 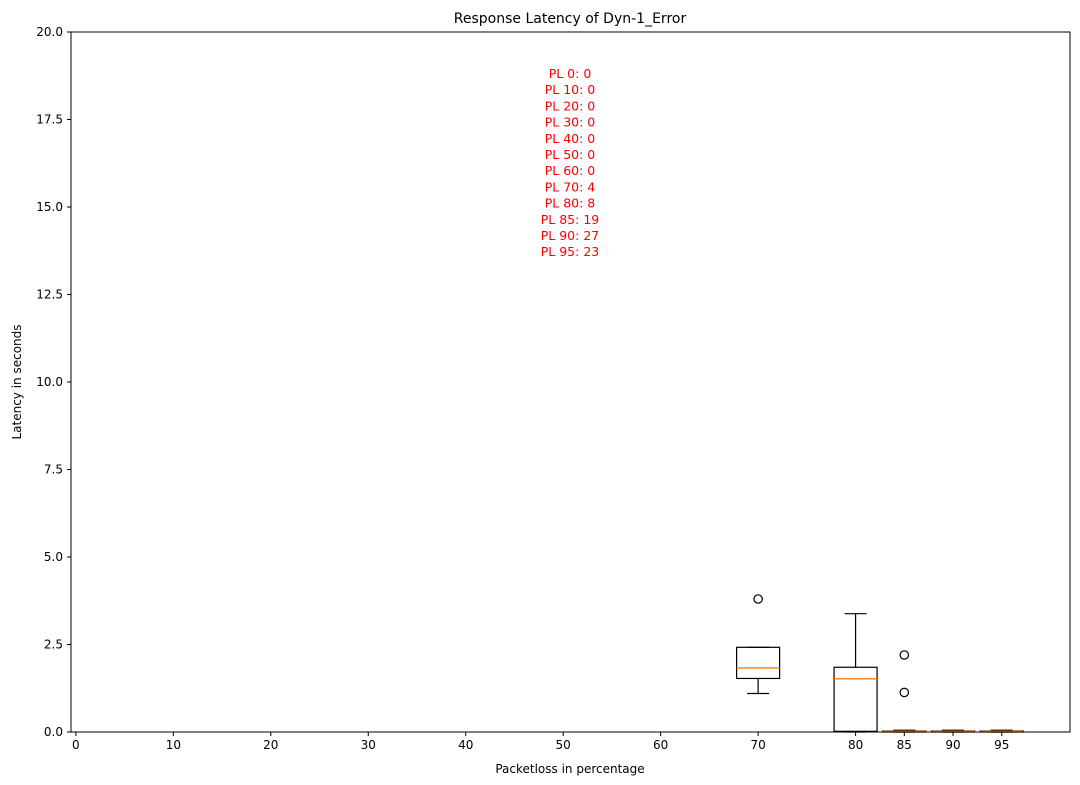 What do you see at coordinates (570, 203) in the screenshot?
I see `annotation-line: PL 80: 8` at bounding box center [570, 203].